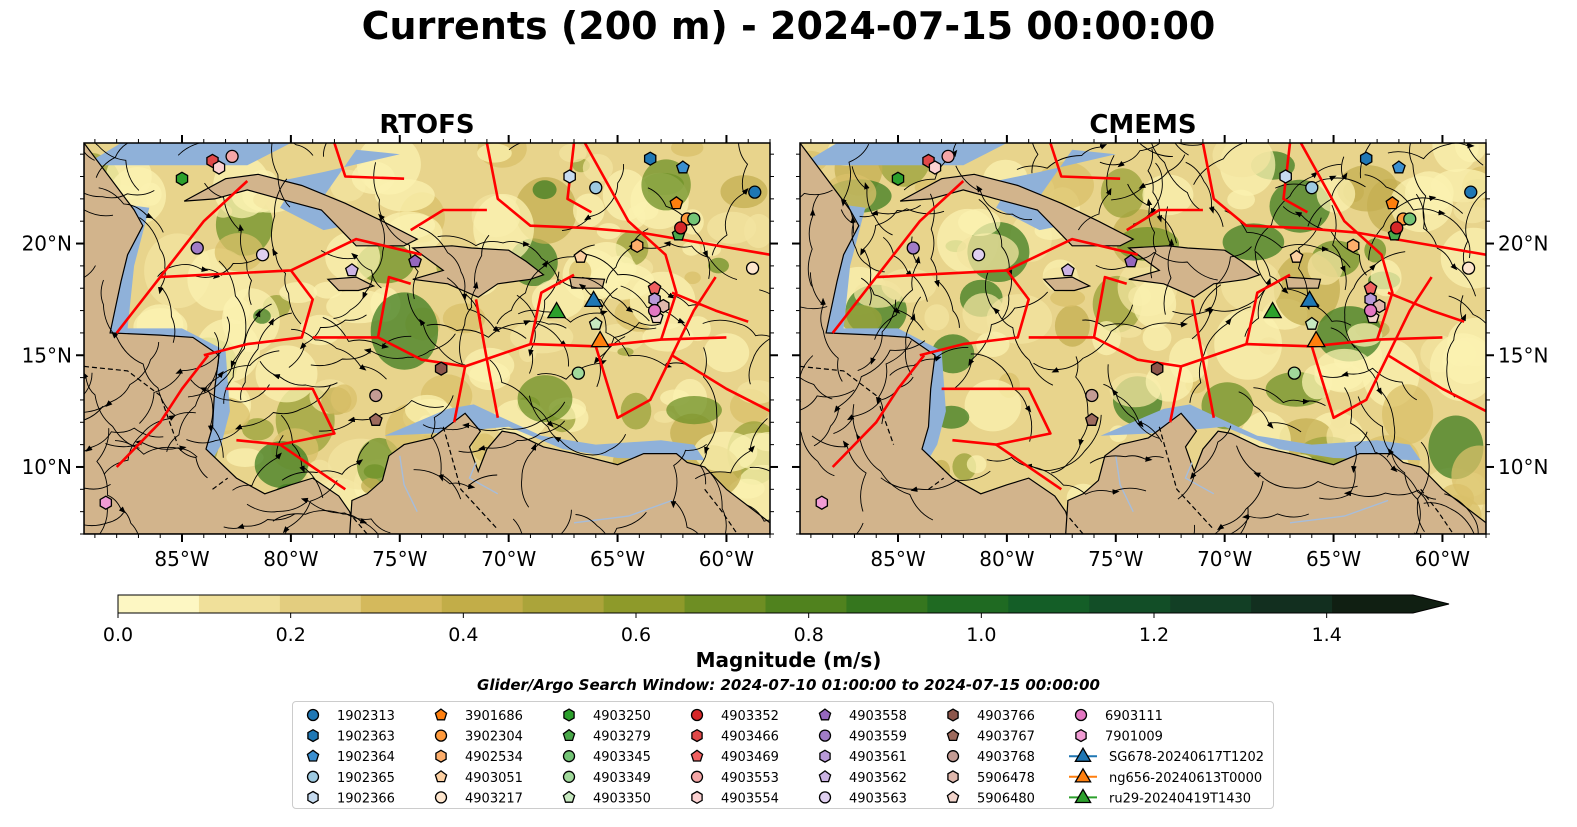  Describe the element at coordinates (606, 757) in the screenshot. I see `legend-item: 4903345` at that location.